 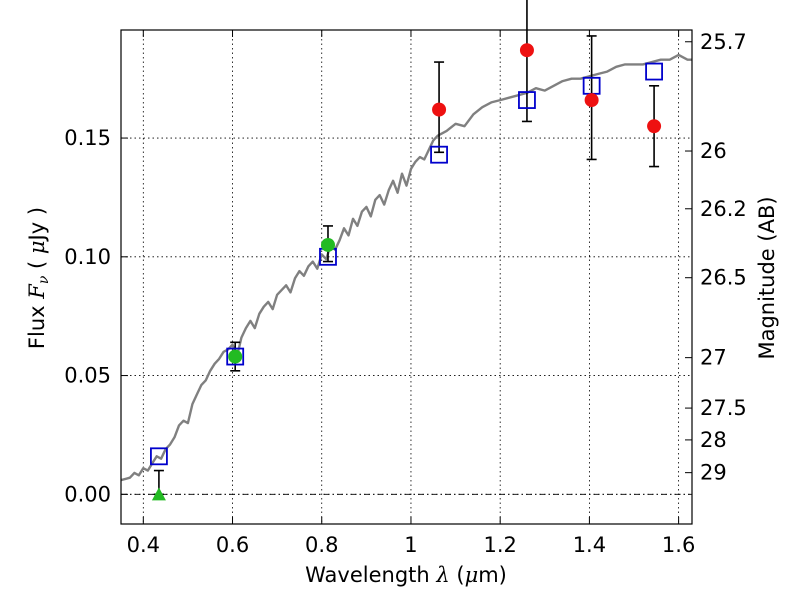 I want to click on magnitude-tick-label: 25.7, so click(x=723, y=42).